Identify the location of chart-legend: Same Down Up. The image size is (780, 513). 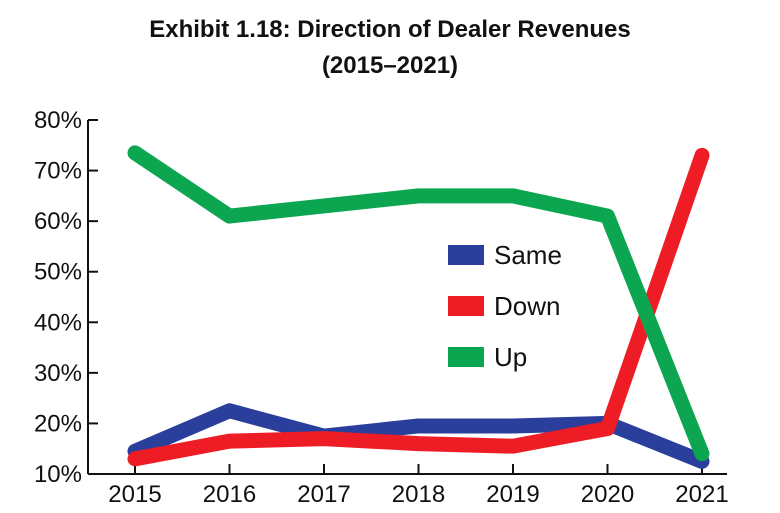
(505, 306).